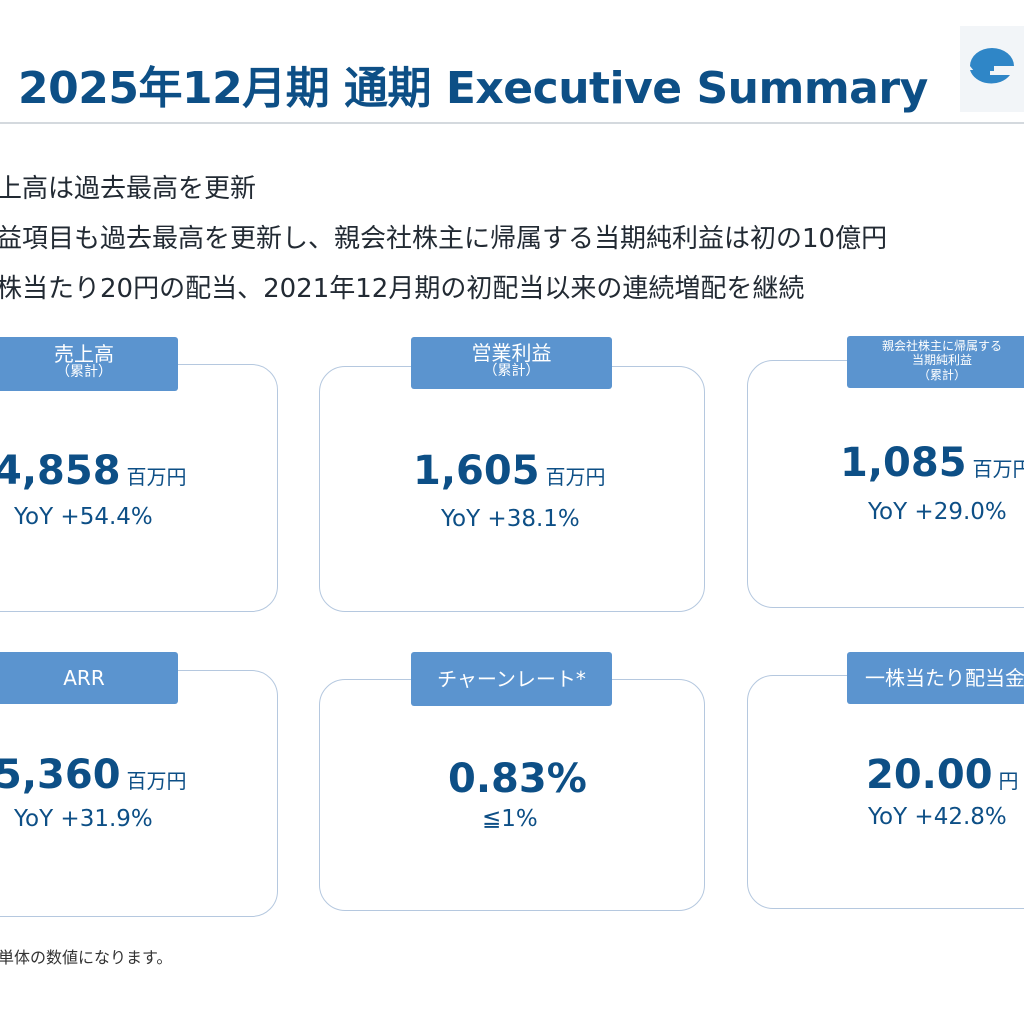  Describe the element at coordinates (93, 471) in the screenshot. I see `kpi-value-revenue: 4,858 百万円` at that location.